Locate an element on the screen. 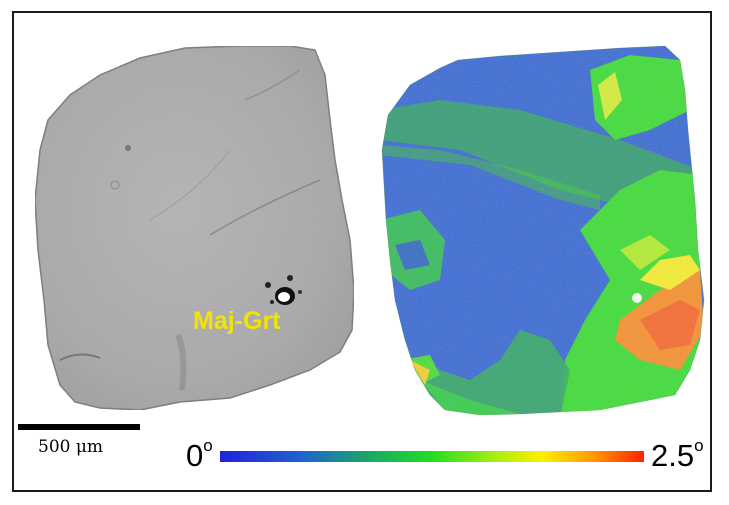 The image size is (729, 505). colorbar-max-label: 2.5o is located at coordinates (677, 454).